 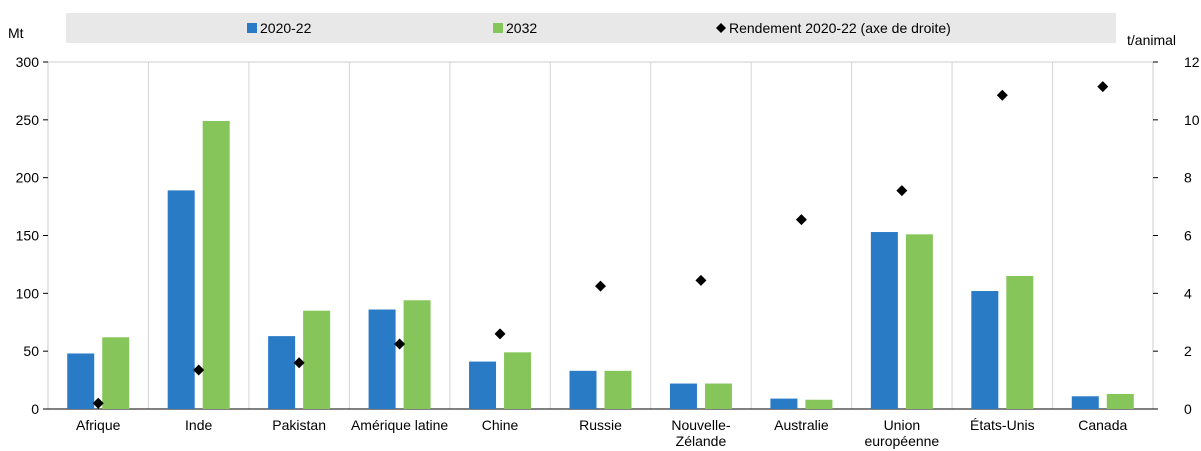 I want to click on category-label-line: Chine, so click(x=500, y=425).